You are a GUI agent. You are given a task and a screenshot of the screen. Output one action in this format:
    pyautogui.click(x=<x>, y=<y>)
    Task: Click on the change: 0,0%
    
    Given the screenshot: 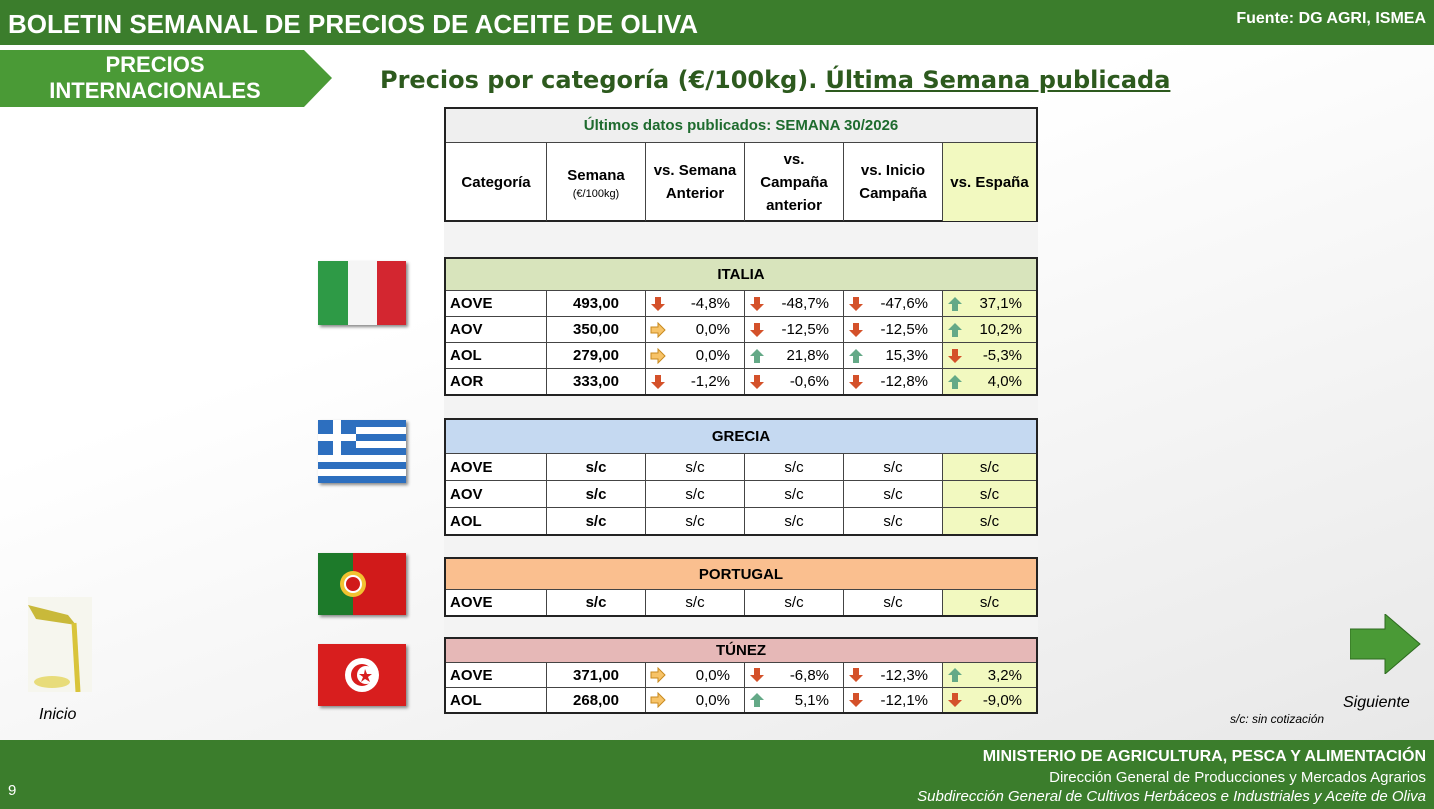 What is the action you would take?
    pyautogui.click(x=712, y=355)
    